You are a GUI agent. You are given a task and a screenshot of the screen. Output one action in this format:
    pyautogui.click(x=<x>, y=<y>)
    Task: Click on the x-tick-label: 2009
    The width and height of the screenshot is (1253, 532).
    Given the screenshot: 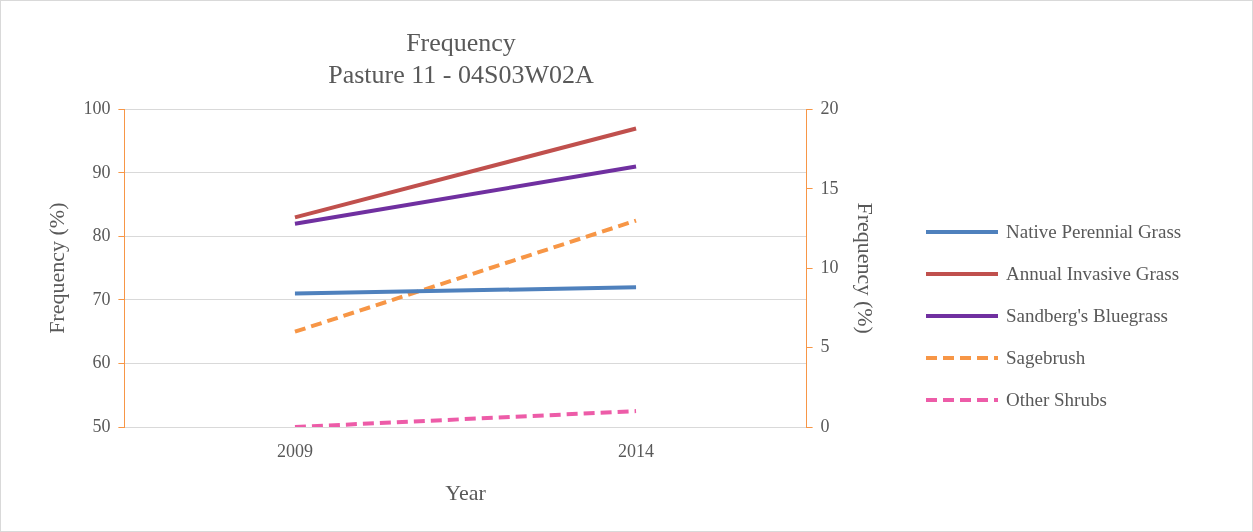 What is the action you would take?
    pyautogui.click(x=294, y=450)
    